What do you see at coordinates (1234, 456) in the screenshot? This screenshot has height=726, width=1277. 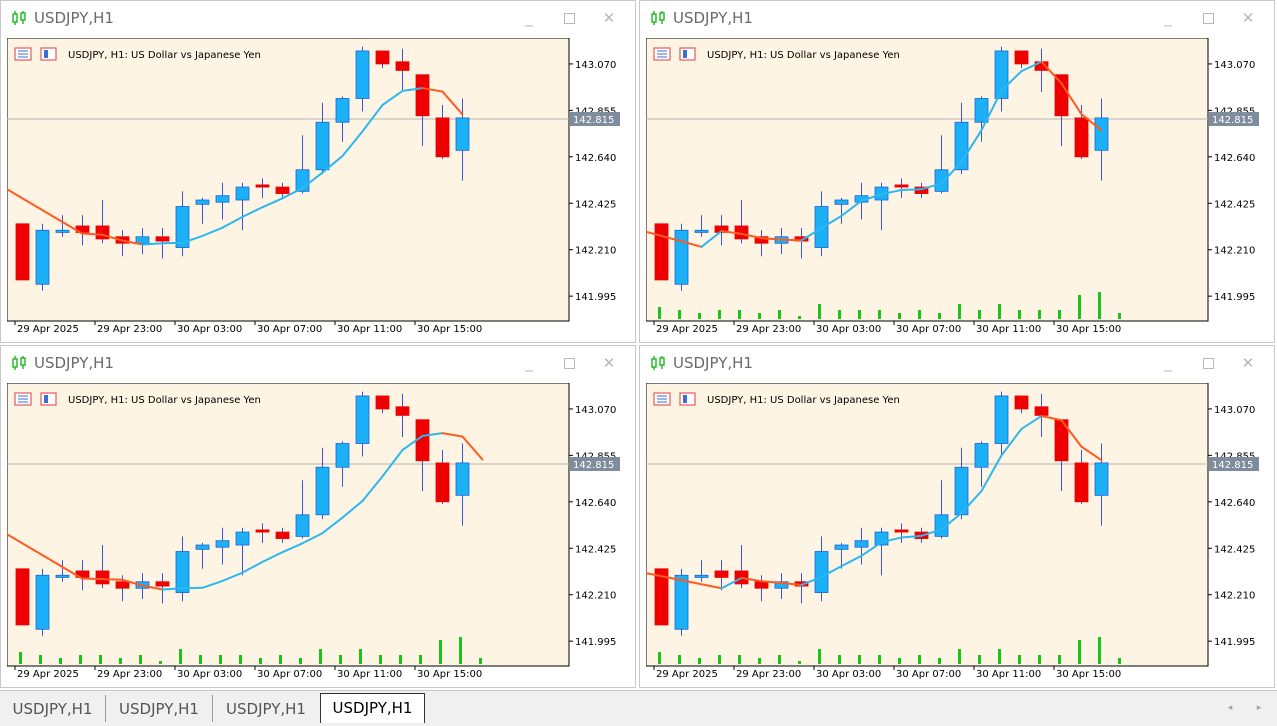 I see `y-axis-label: 142.855` at bounding box center [1234, 456].